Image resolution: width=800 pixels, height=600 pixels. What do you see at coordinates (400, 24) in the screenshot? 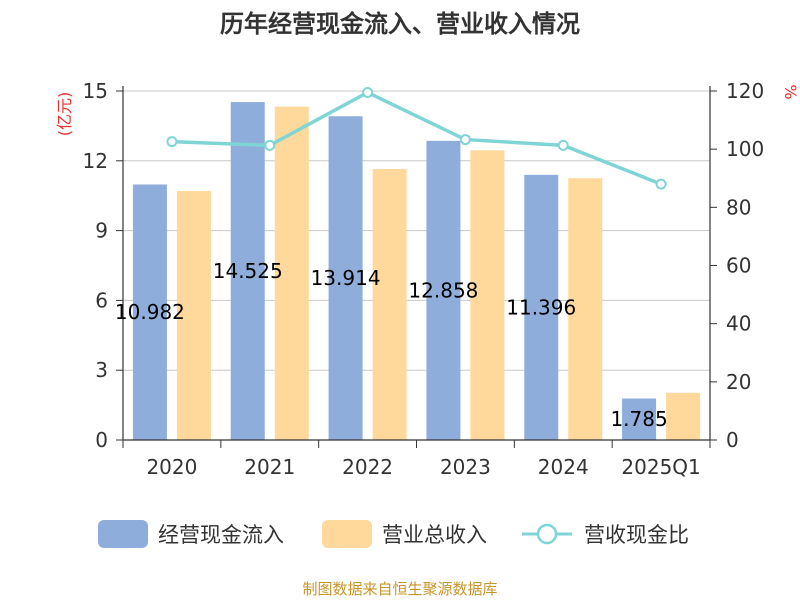
I see `chart-title: 历年经营现金流入、营业收入情况` at bounding box center [400, 24].